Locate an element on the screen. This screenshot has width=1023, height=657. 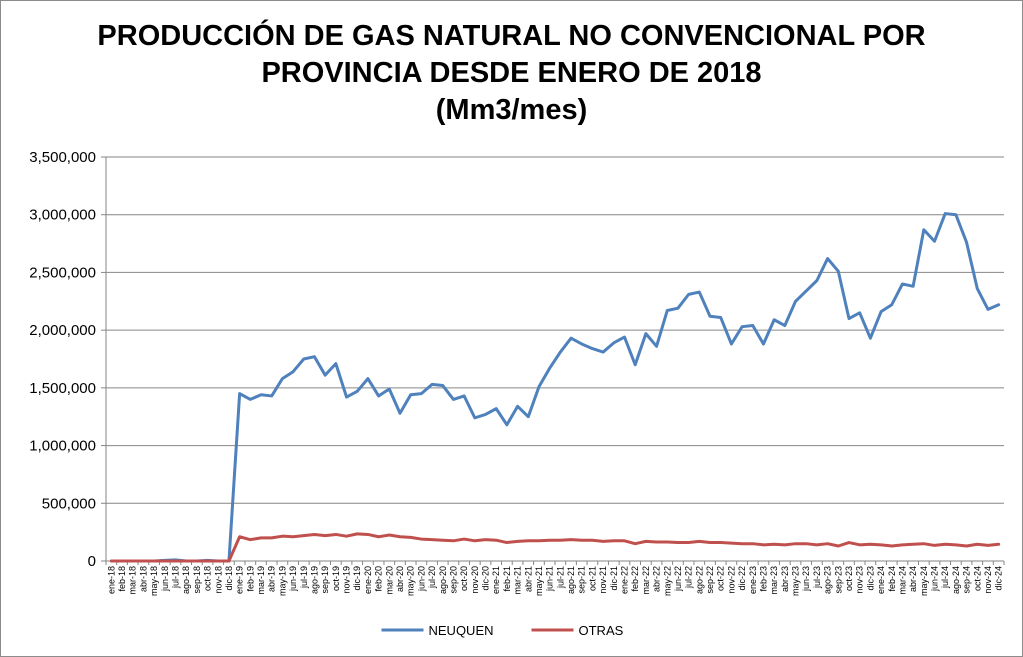
chart-title-line-2: PROVINCIA DESDE ENERO DE 2018 is located at coordinates (511, 73).